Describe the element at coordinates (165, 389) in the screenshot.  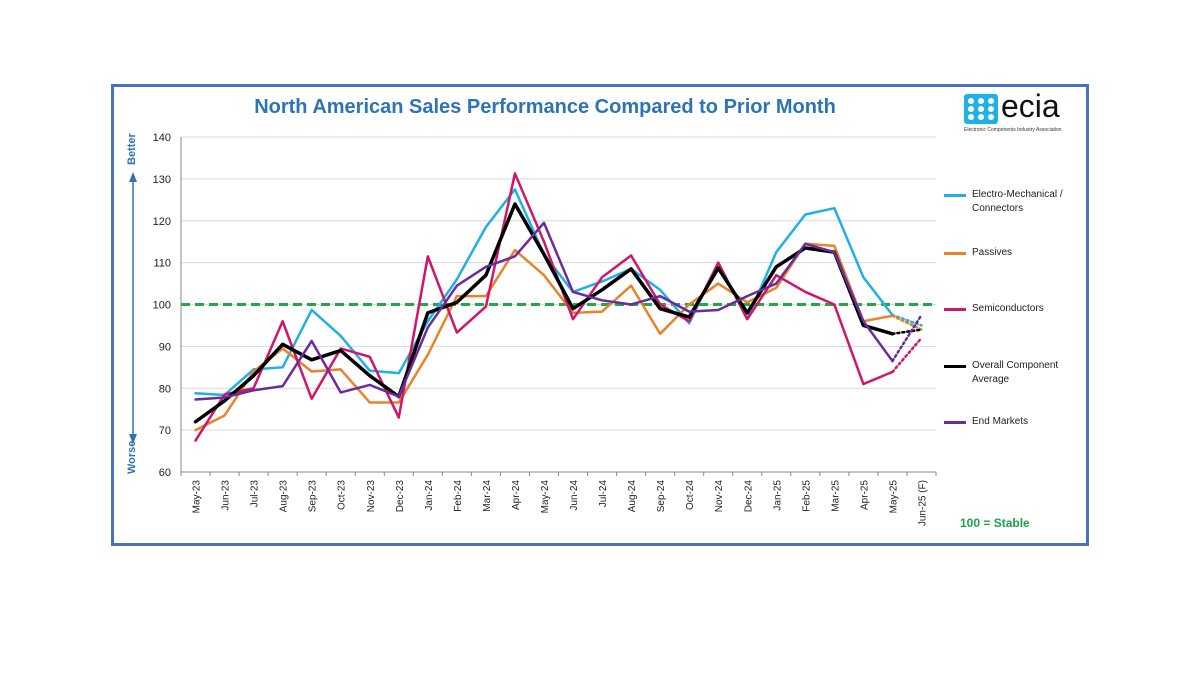
I see `y-tick-label-80: 80` at that location.